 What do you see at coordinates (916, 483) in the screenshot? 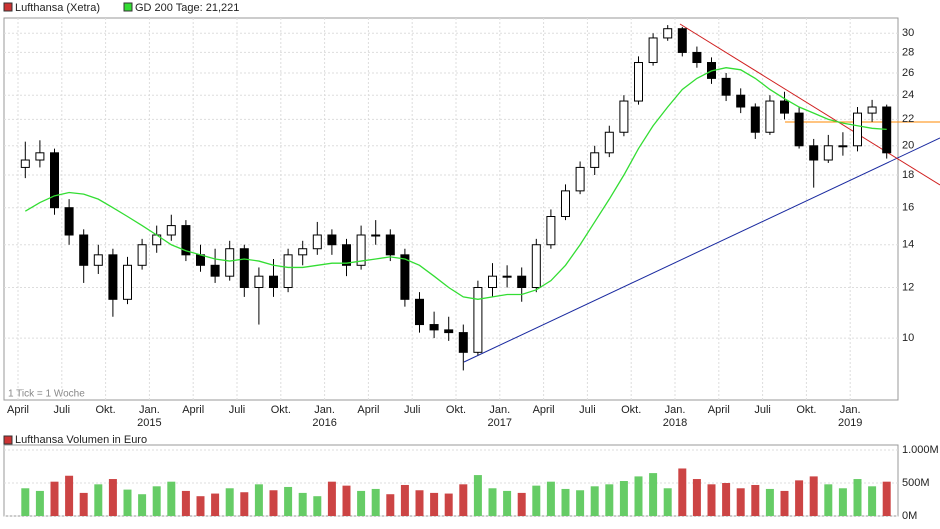
I see `y-tick-label: 500M` at bounding box center [916, 483].